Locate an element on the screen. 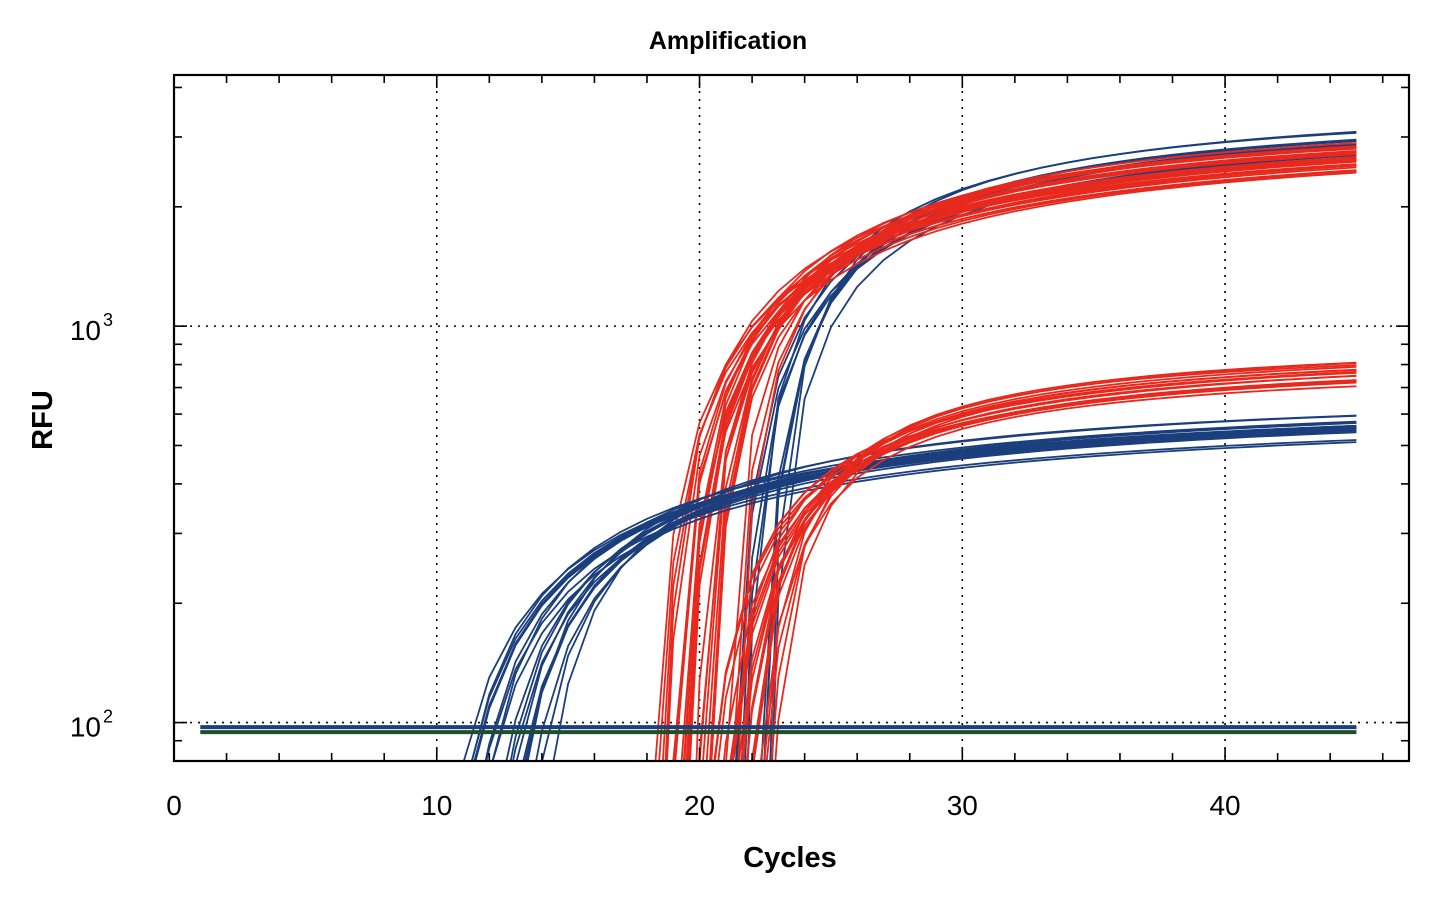 The width and height of the screenshot is (1456, 902). x-tick-label: 30 is located at coordinates (962, 805).